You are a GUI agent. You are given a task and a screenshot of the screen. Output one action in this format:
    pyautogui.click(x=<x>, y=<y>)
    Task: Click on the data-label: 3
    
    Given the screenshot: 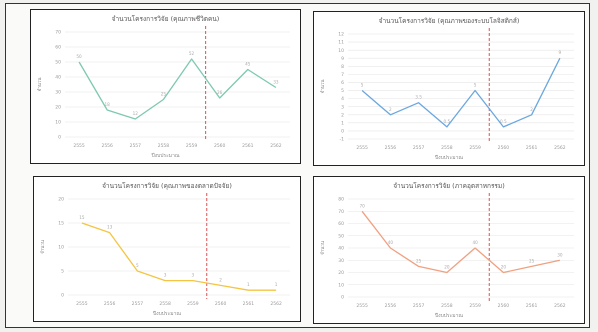 What is the action you would take?
    pyautogui.click(x=165, y=275)
    